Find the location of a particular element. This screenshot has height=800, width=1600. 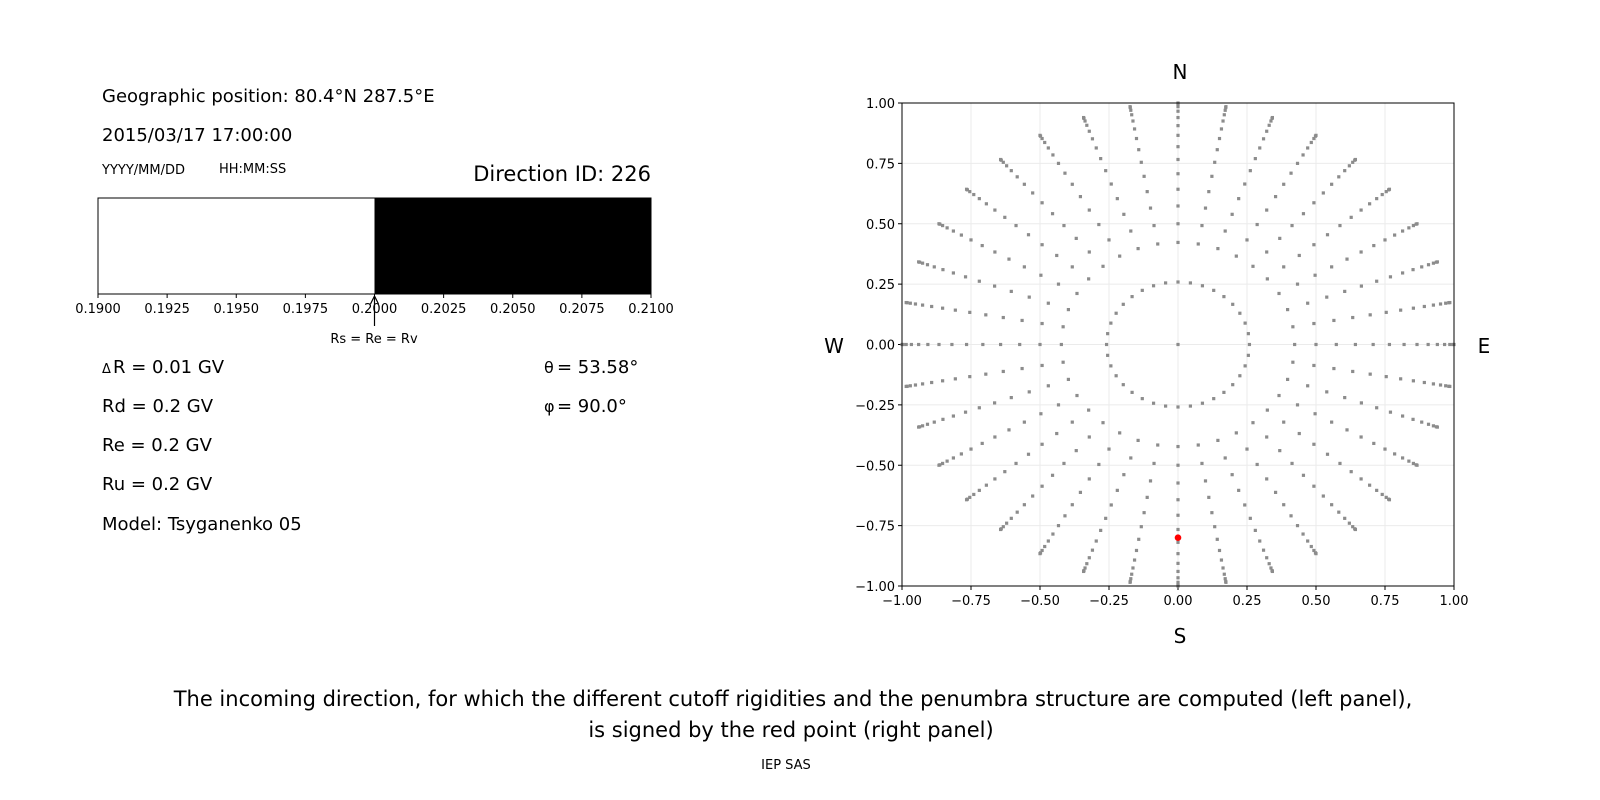

x-tick-label: −1.00 is located at coordinates (902, 601).